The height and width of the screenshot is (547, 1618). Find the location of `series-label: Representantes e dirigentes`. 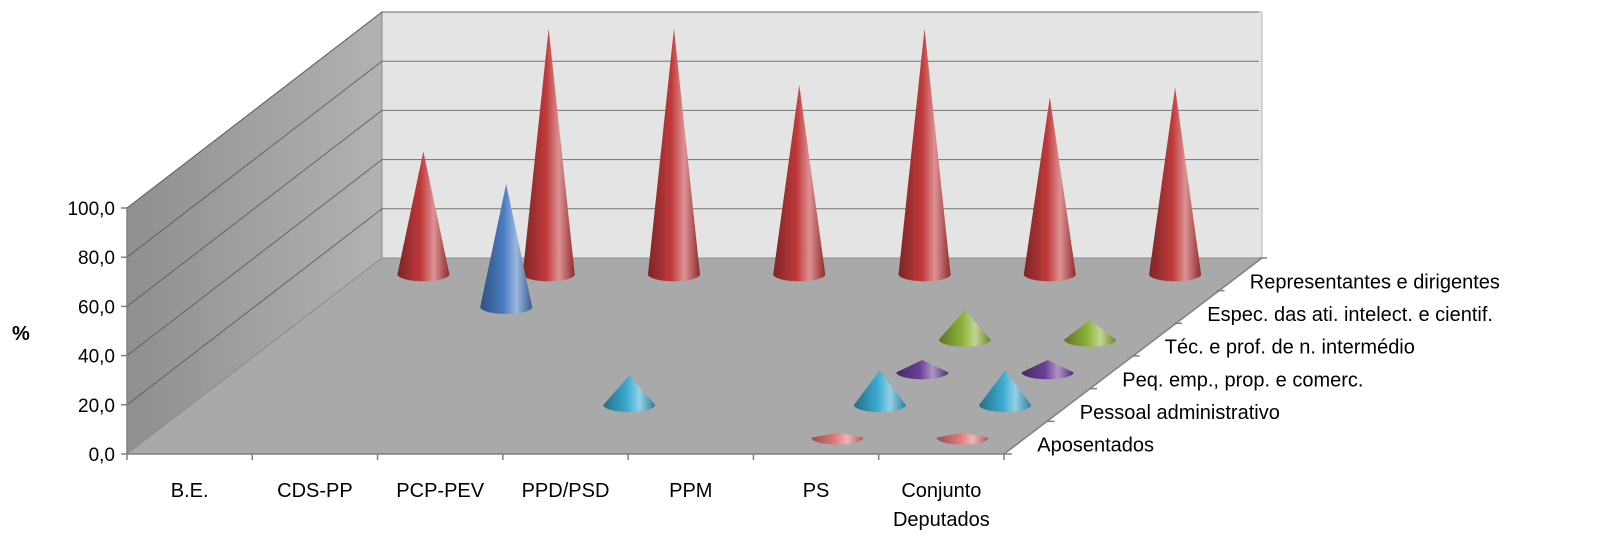

series-label: Representantes e dirigentes is located at coordinates (1375, 282).